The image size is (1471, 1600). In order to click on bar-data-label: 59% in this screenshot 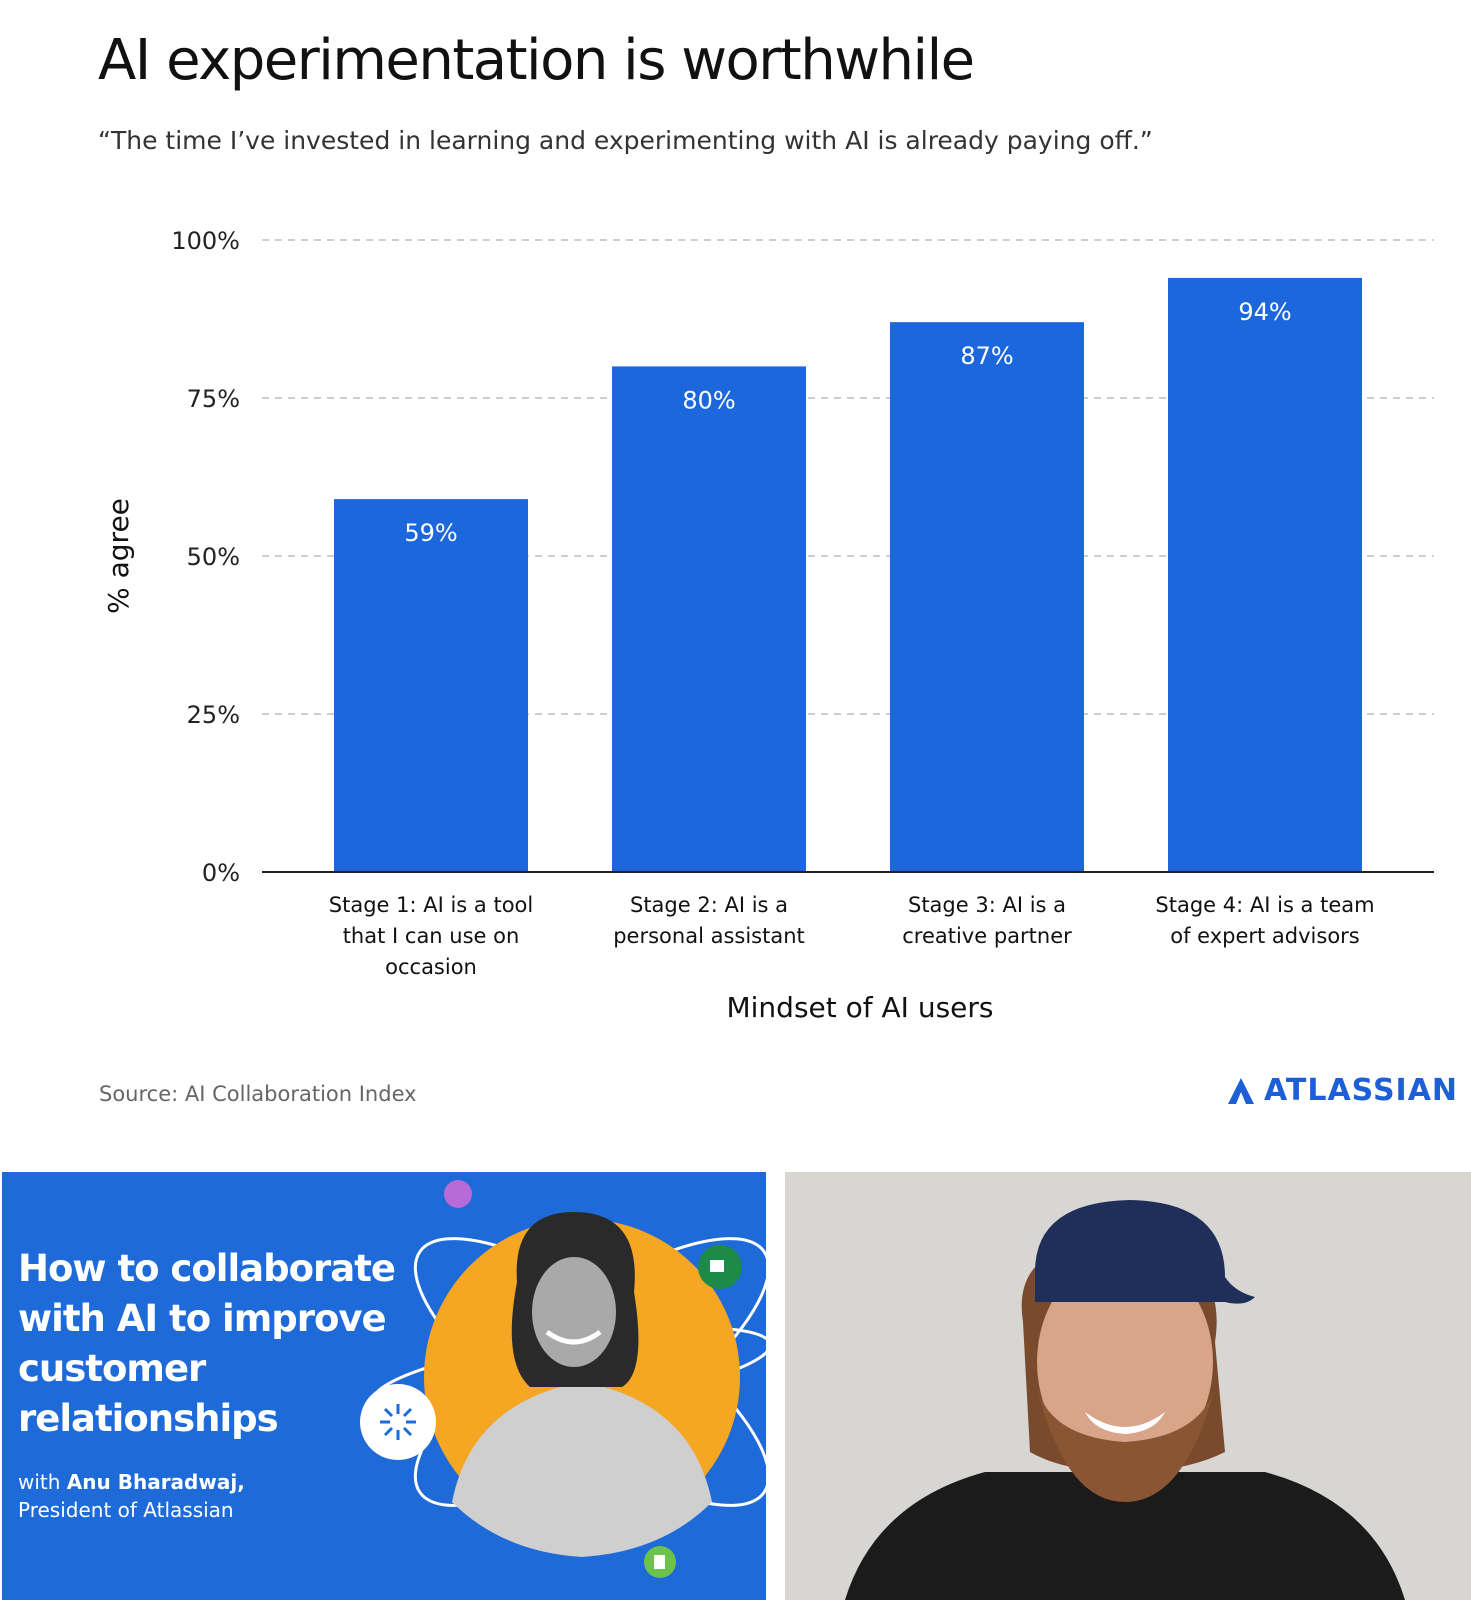, I will do `click(430, 533)`.